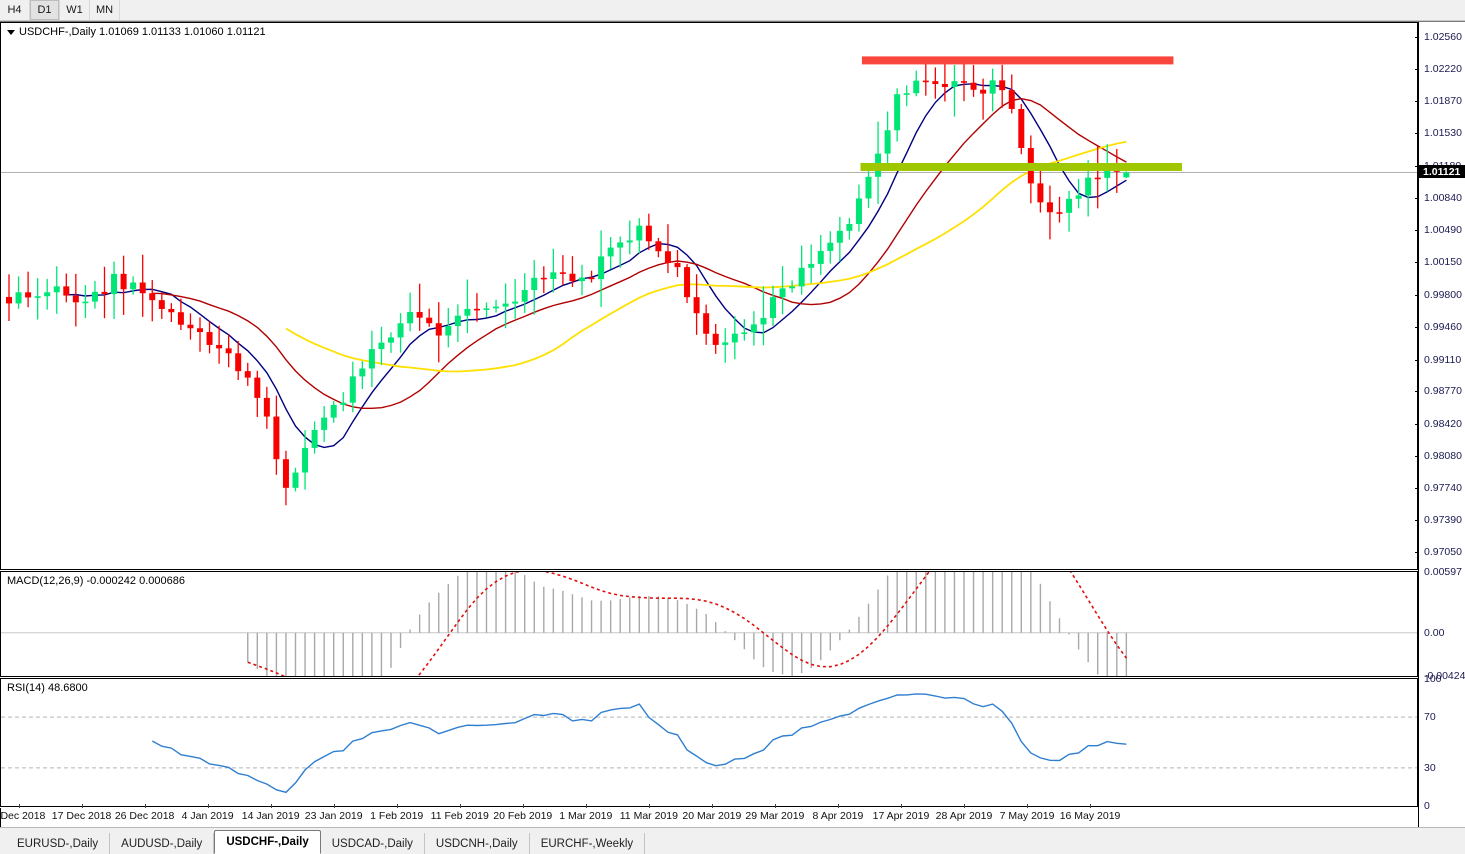 Image resolution: width=1465 pixels, height=854 pixels. I want to click on x-axis-label: 1 Feb 2019, so click(397, 816).